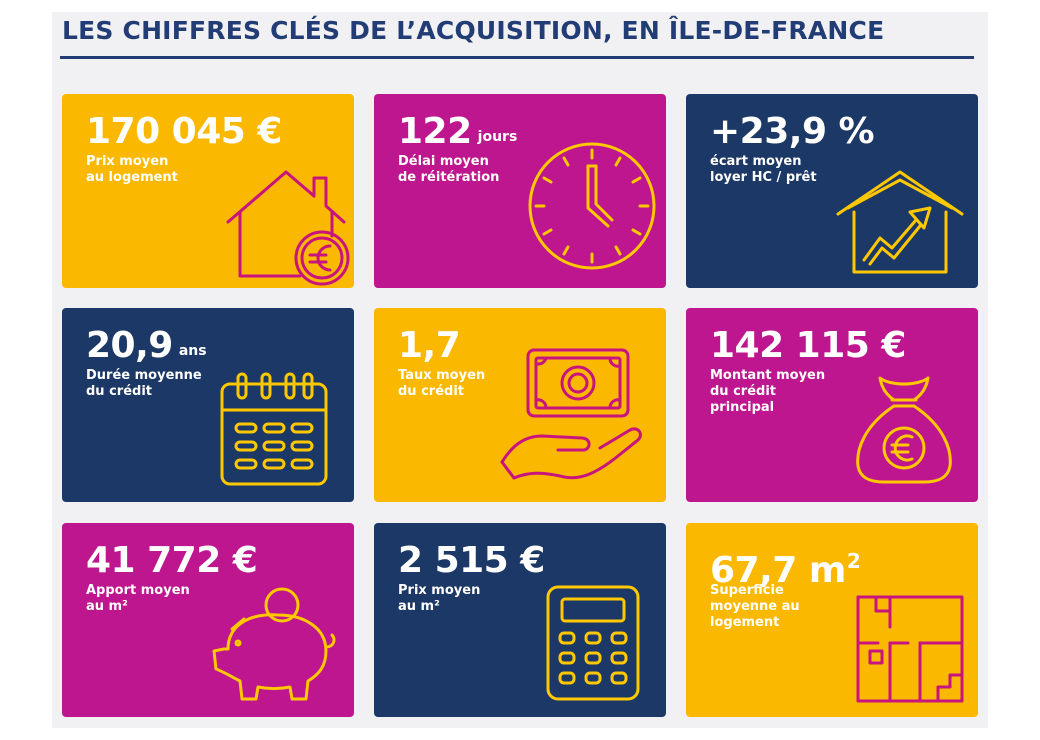 The height and width of the screenshot is (740, 1040). Describe the element at coordinates (208, 191) in the screenshot. I see `tile-prix-moyen-logement: 170 045 € Prix moyen au logement` at that location.